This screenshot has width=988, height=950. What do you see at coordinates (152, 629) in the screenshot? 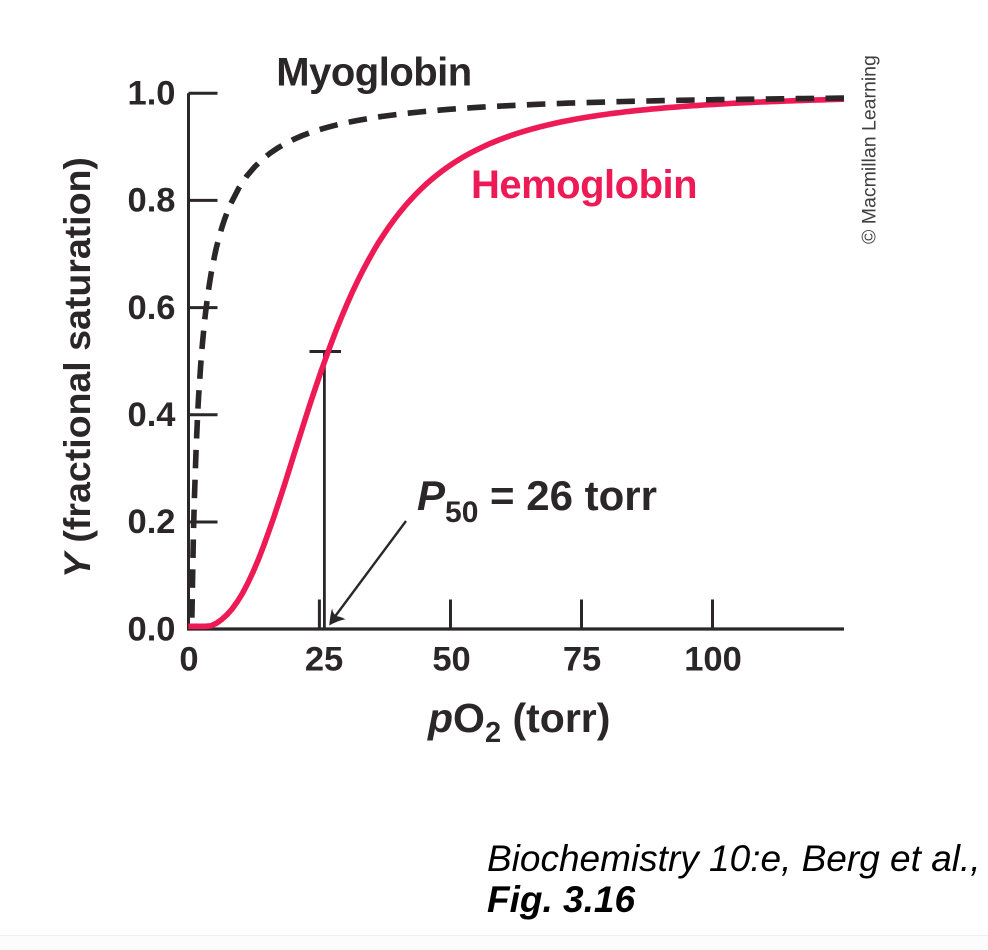
I see `svg-text: 0.0` at bounding box center [152, 629].